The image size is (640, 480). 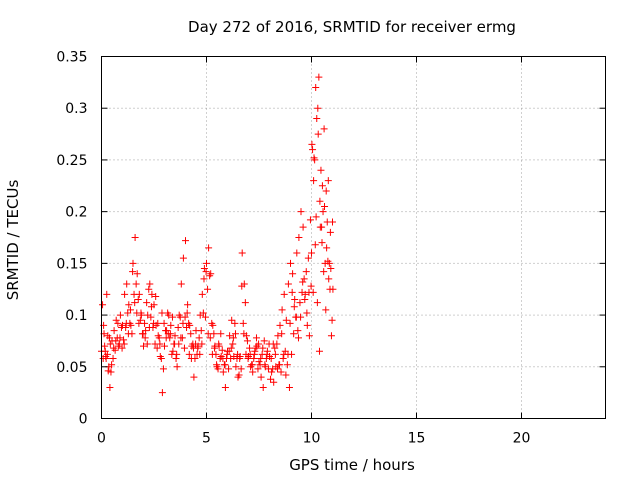 What do you see at coordinates (101, 439) in the screenshot?
I see `x-tick-label: 0` at bounding box center [101, 439].